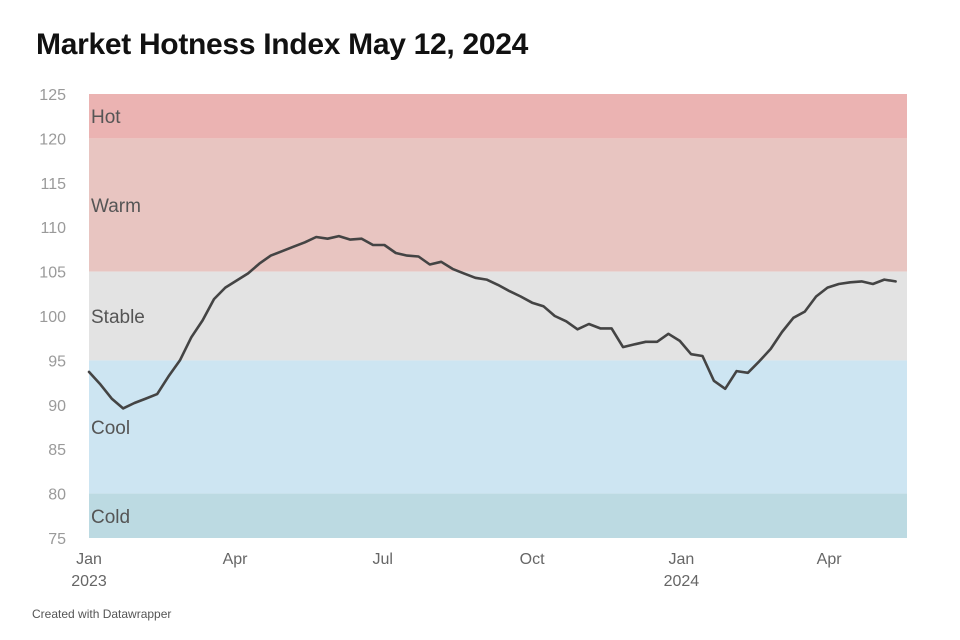 This screenshot has width=960, height=640. What do you see at coordinates (532, 559) in the screenshot?
I see `x-tick-label: Oct` at bounding box center [532, 559].